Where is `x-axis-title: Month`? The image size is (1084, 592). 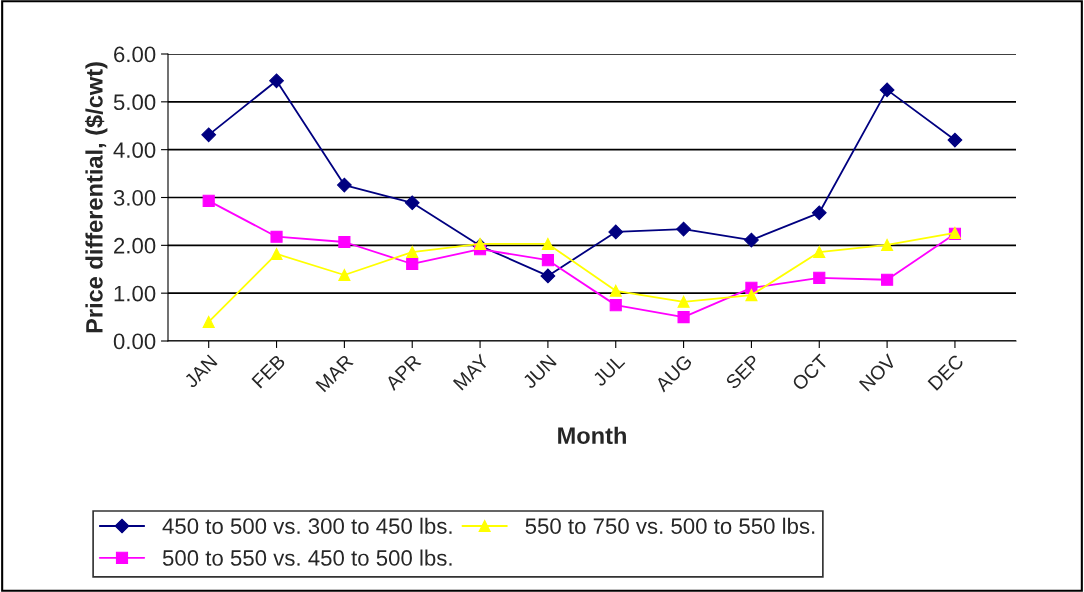 x-axis-title: Month is located at coordinates (592, 435).